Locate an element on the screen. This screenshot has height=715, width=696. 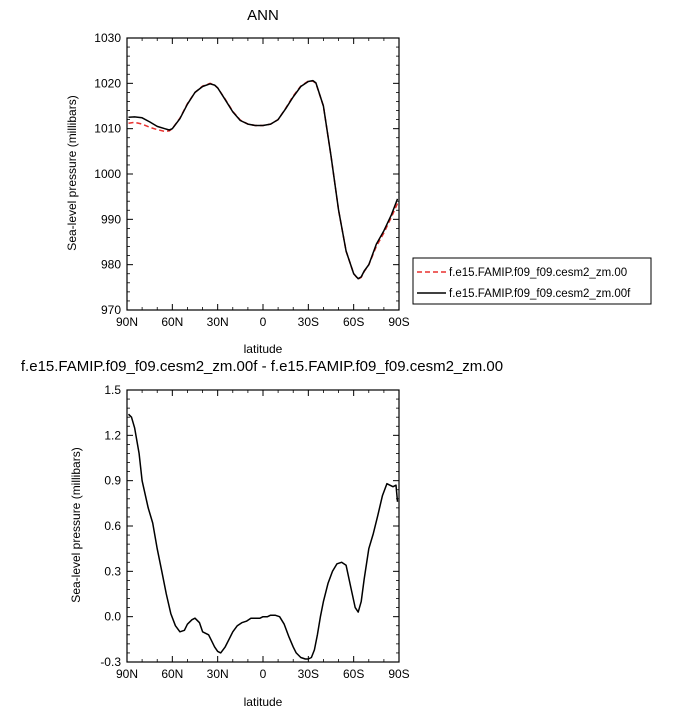
panel-2-ylabel: Sea-level pressure (millibars) is located at coordinates (76, 524).